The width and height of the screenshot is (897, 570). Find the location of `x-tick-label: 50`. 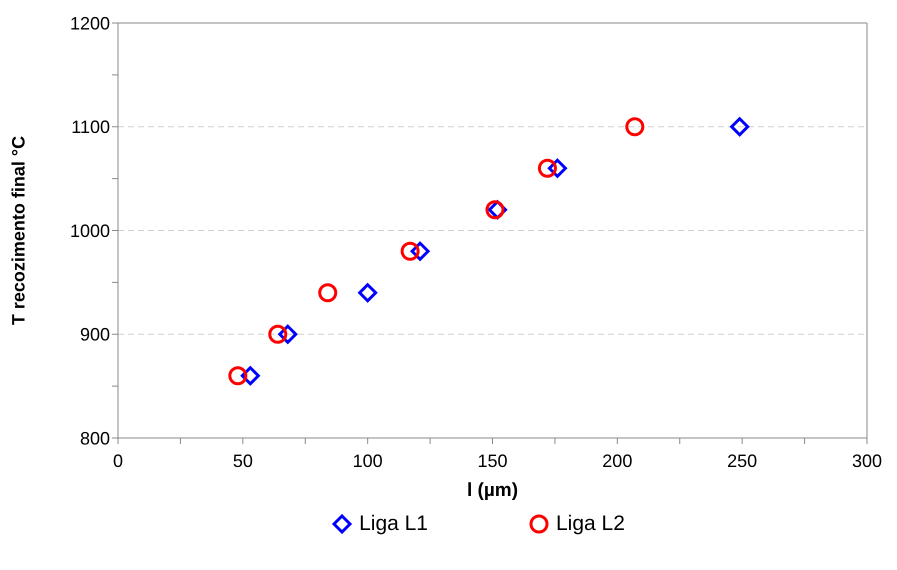

x-tick-label: 50 is located at coordinates (242, 460).